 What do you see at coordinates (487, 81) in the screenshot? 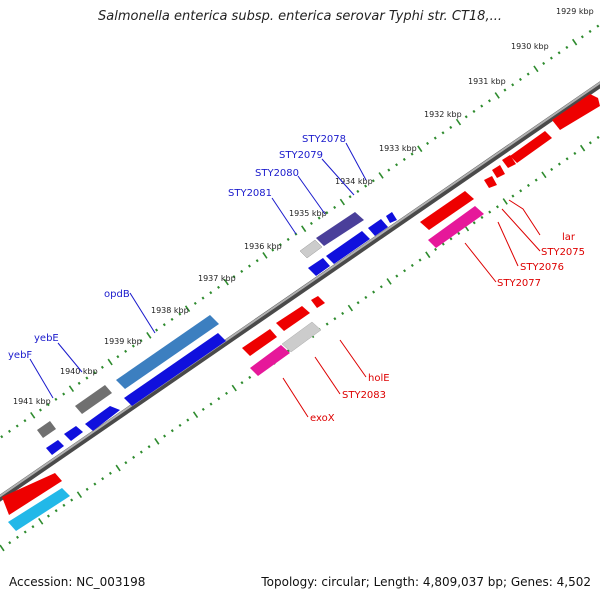
I see `kbp-label: 1931 kbp` at bounding box center [487, 81].